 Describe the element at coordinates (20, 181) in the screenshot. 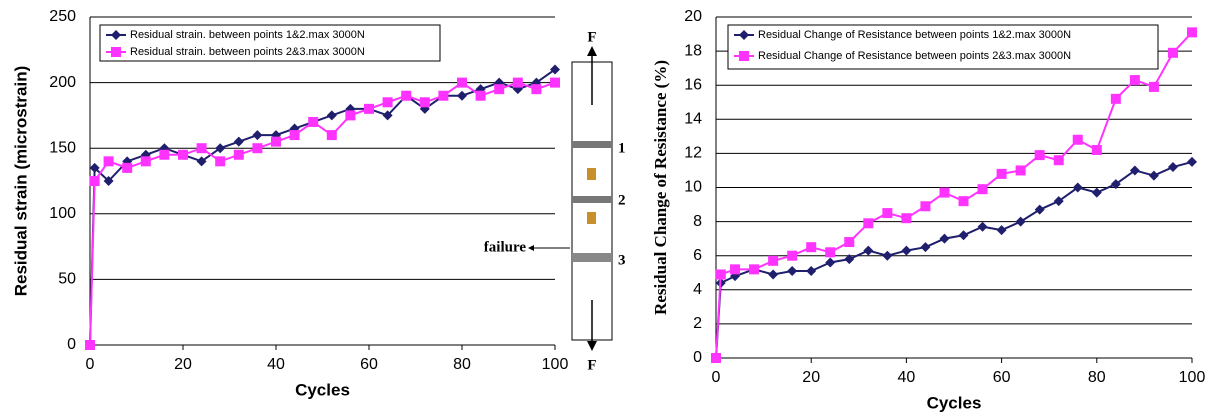

I see `y-axis-title: Residual strain (microstrain)` at that location.